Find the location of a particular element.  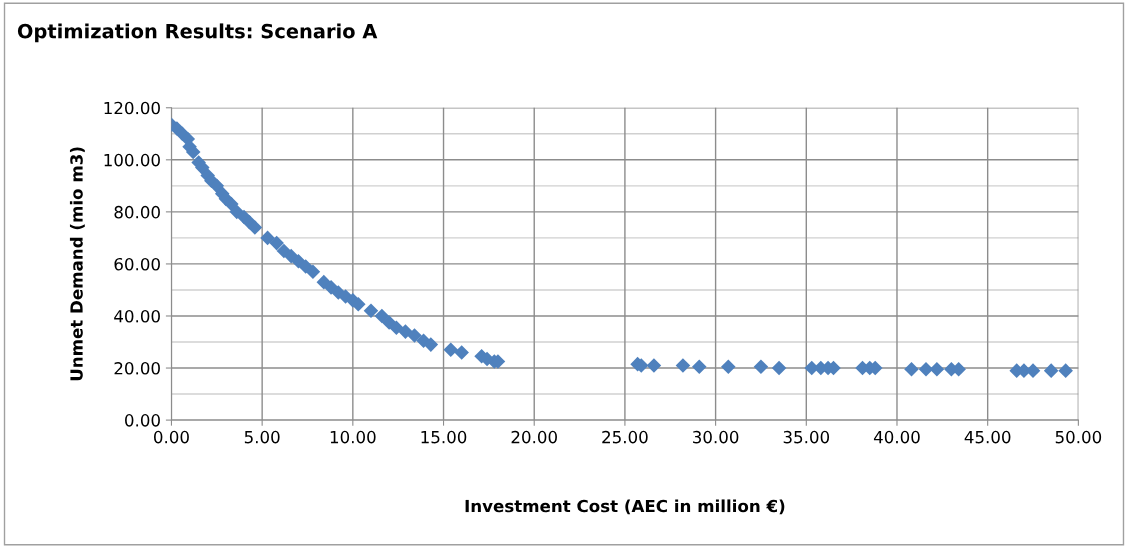

y-tick-label: 20.00 is located at coordinates (137, 368).